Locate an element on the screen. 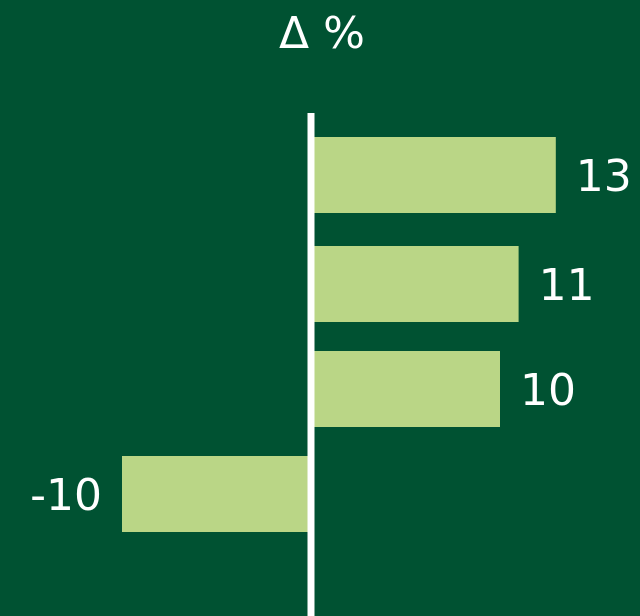 The image size is (640, 616). bar-3-value-label: 10 is located at coordinates (548, 390).